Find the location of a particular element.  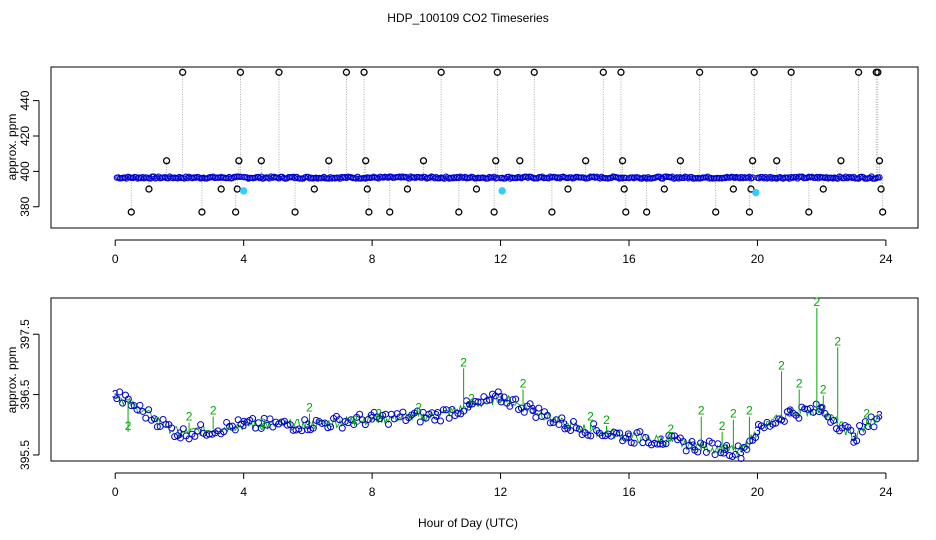

bottom-x-tick-label: 4 is located at coordinates (243, 492).